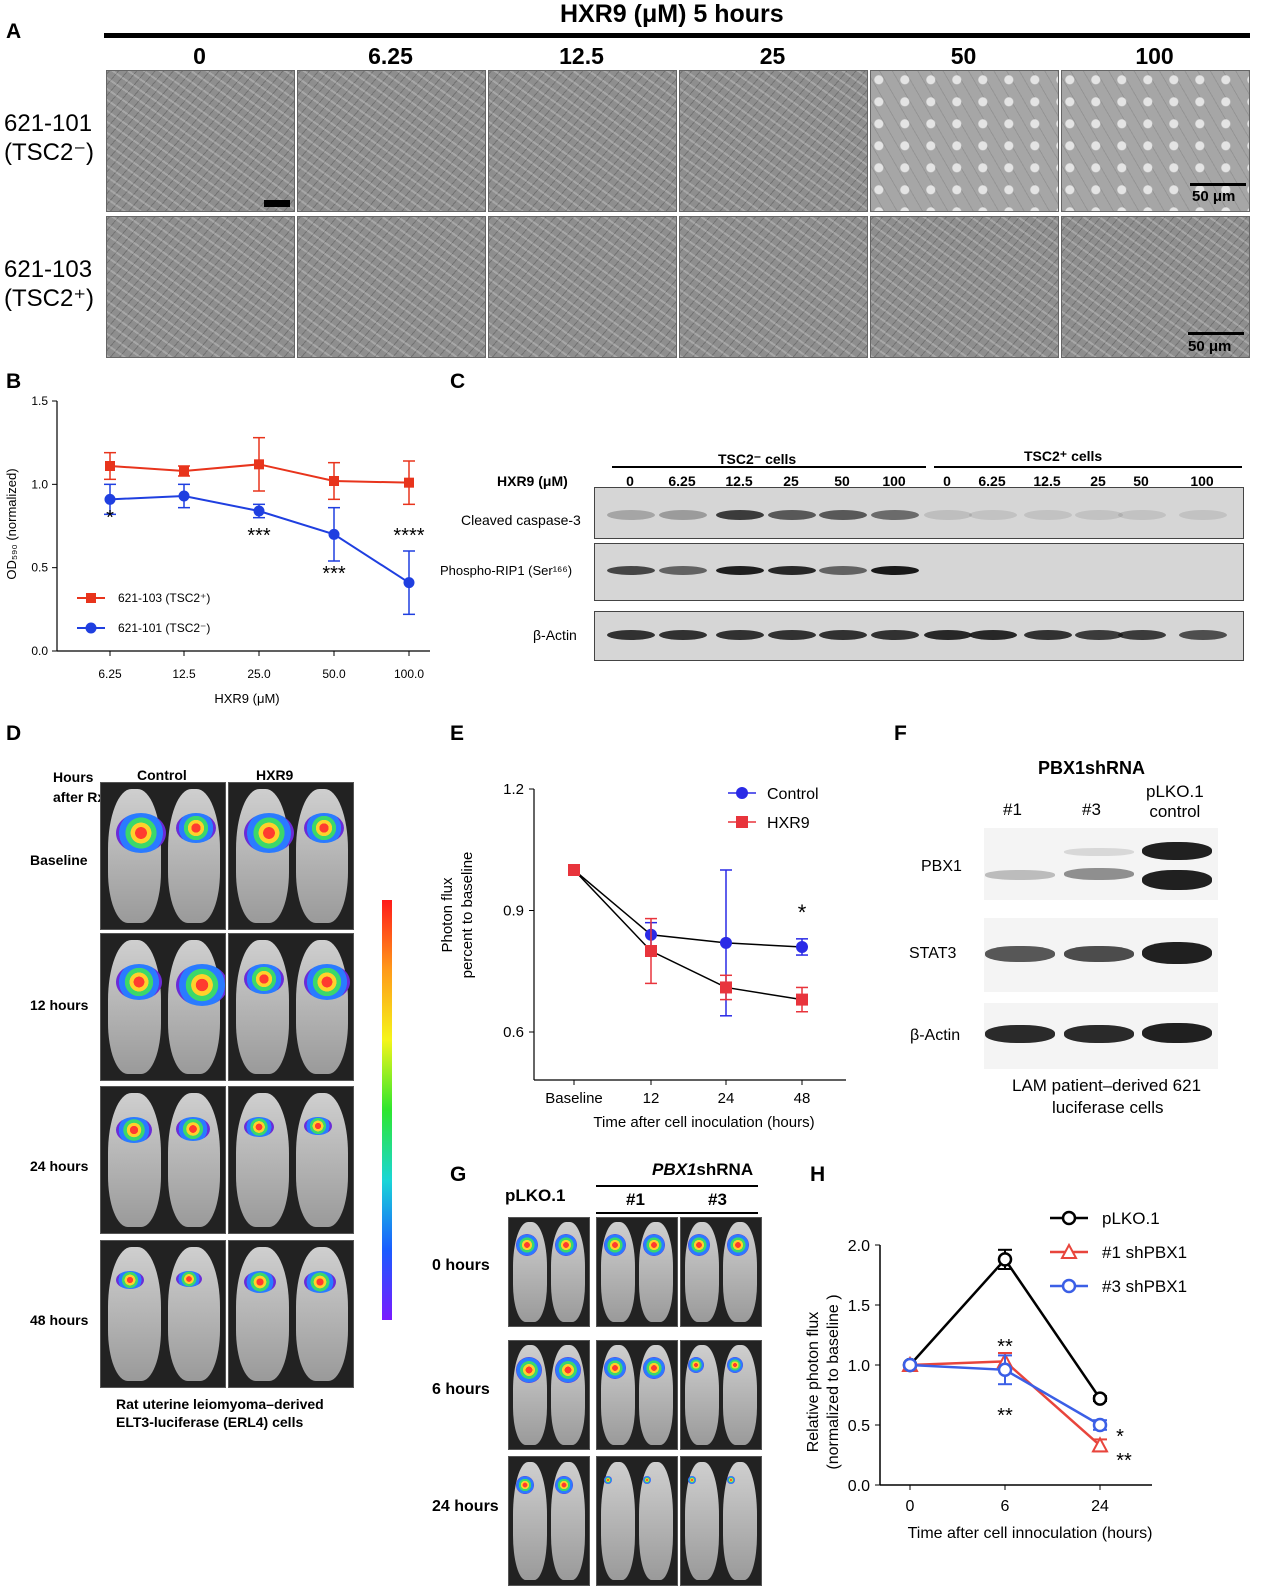  What do you see at coordinates (11, 523) in the screenshot?
I see `y-axis-label: OD₅₉₀ (normalized)` at bounding box center [11, 523].